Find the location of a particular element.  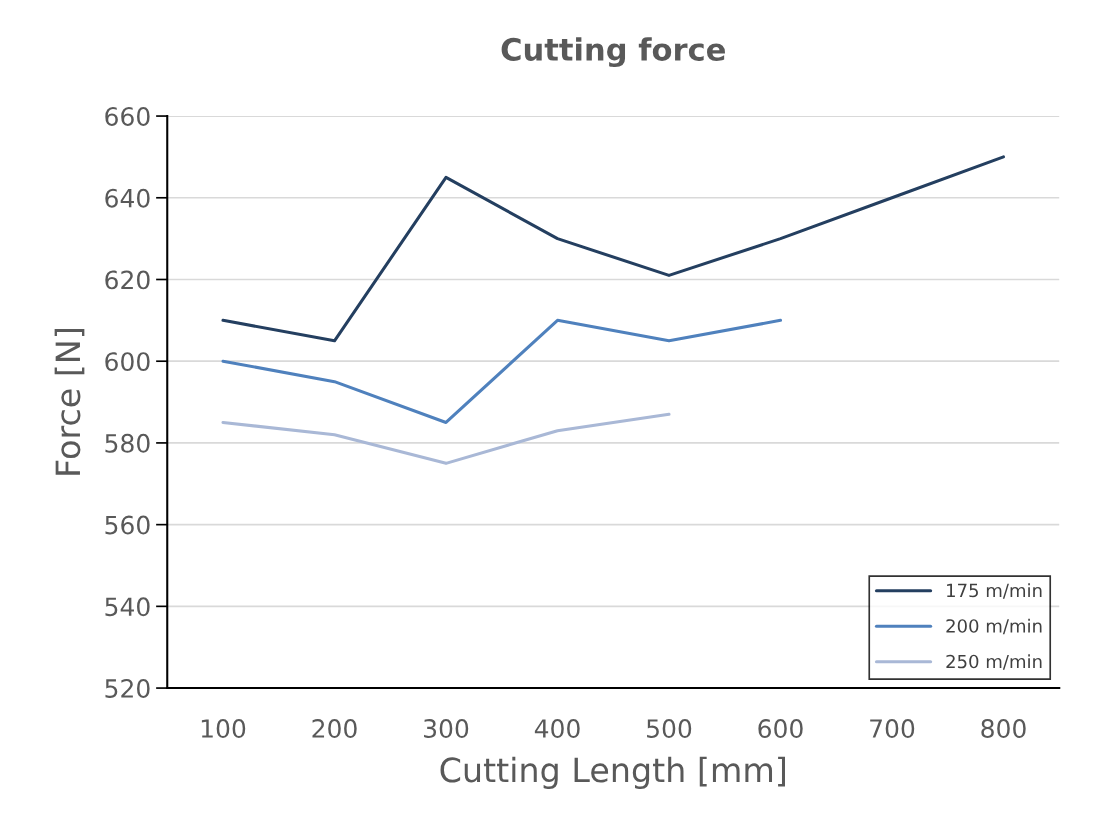

x-tick-label: 500 is located at coordinates (669, 728).